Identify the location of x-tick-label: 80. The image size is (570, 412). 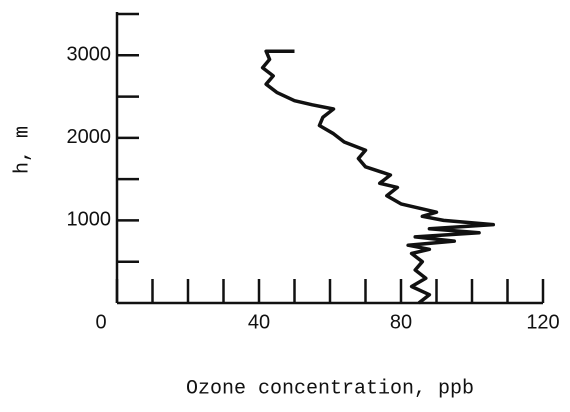
(401, 322).